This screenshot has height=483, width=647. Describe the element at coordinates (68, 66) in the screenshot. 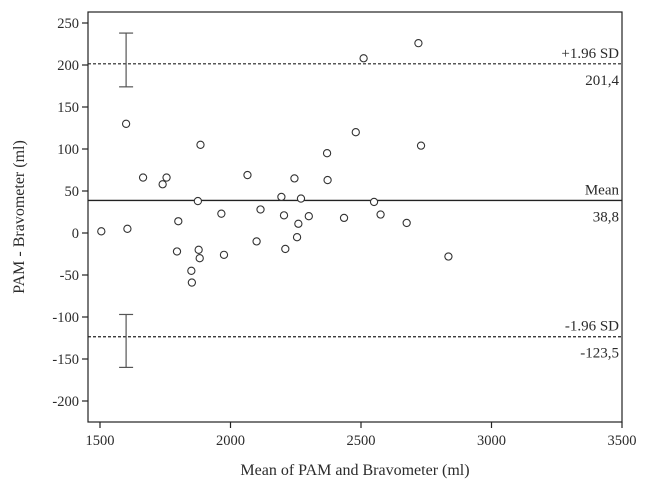

I see `y-tick-label: 200` at that location.